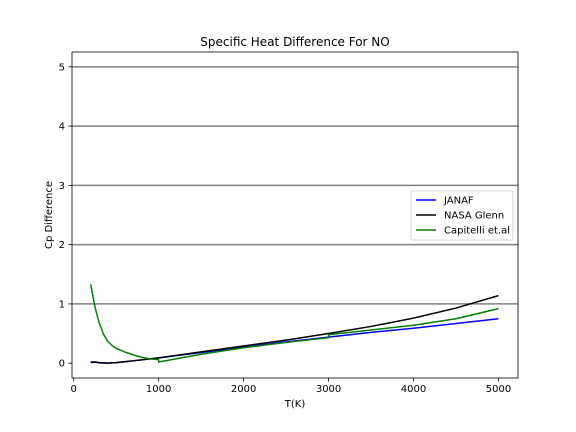 This screenshot has height=432, width=576. I want to click on series-line-nasa-glenn, so click(294, 329).